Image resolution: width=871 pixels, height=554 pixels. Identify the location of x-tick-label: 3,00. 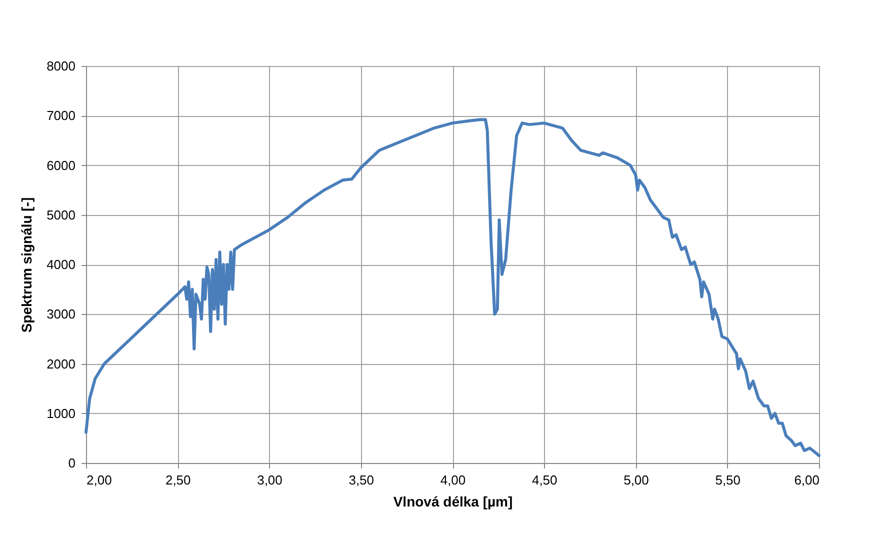
(269, 480).